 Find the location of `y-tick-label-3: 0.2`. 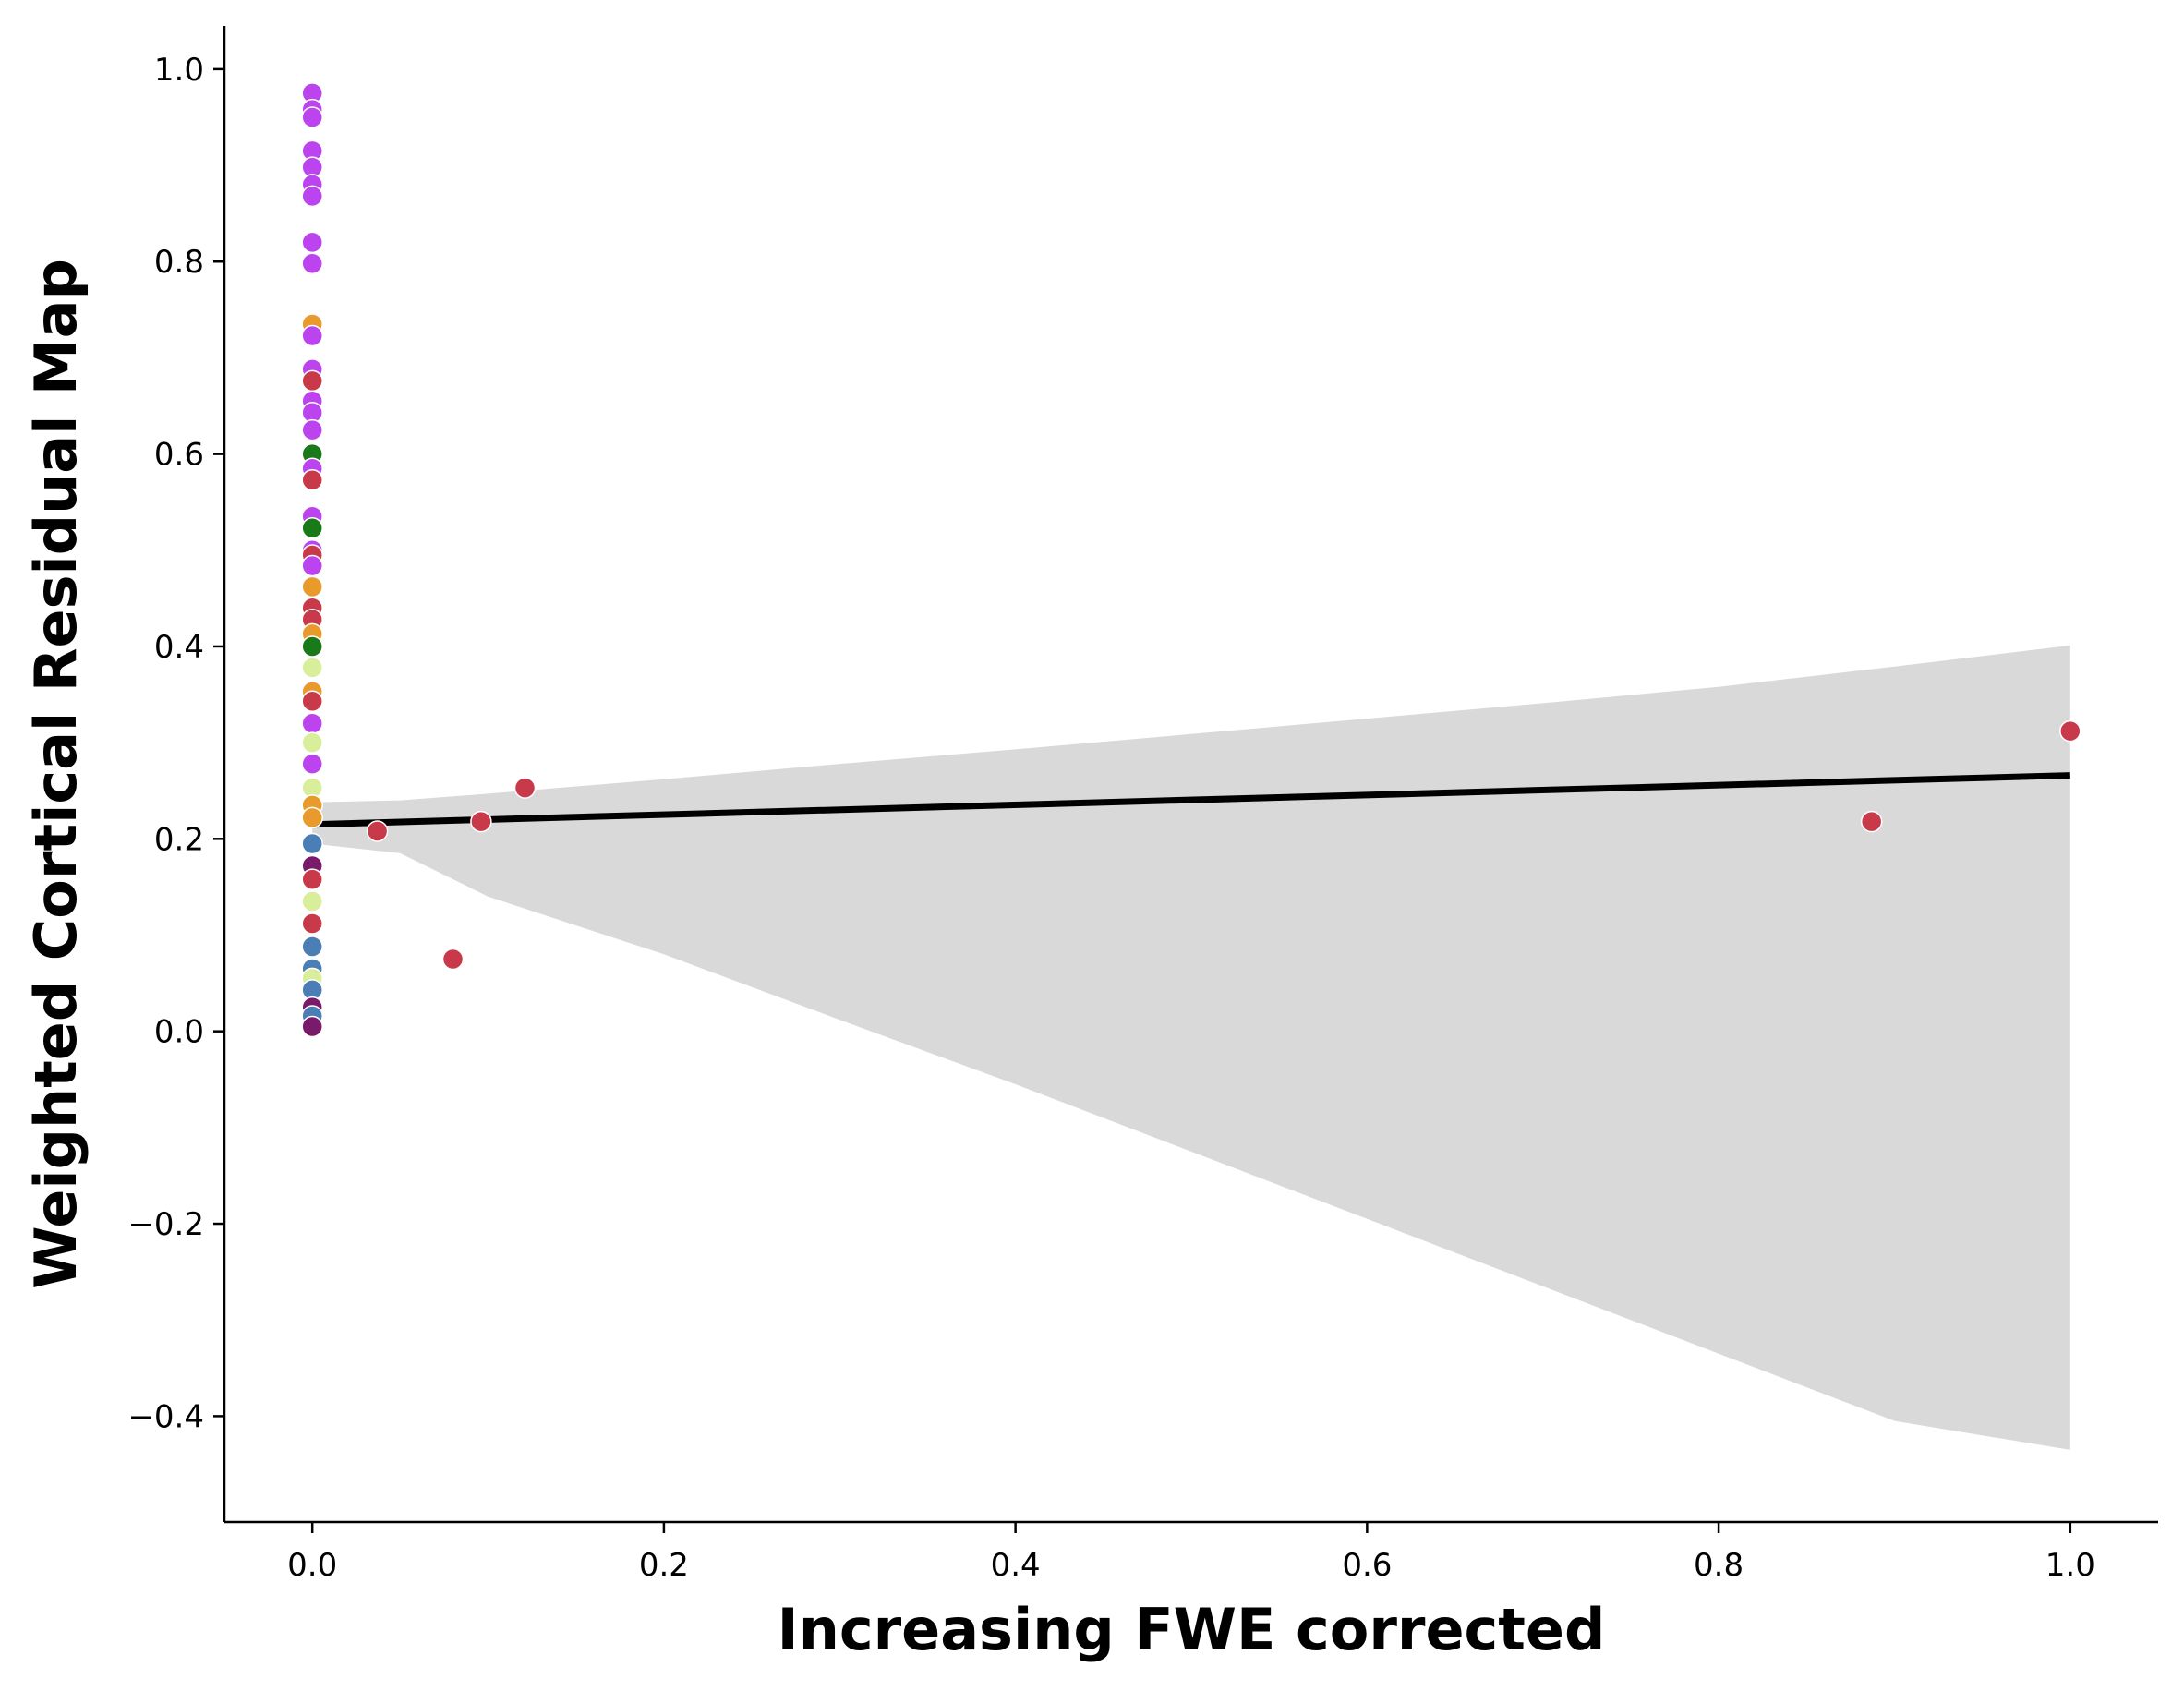

y-tick-label-3: 0.2 is located at coordinates (179, 839).